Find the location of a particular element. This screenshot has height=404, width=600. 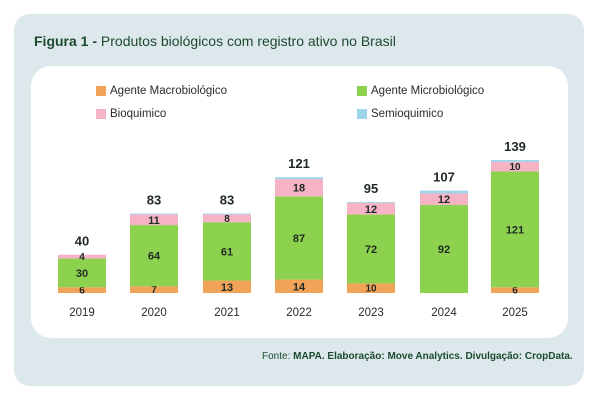

bar-label-2025-2: 10 is located at coordinates (515, 167).